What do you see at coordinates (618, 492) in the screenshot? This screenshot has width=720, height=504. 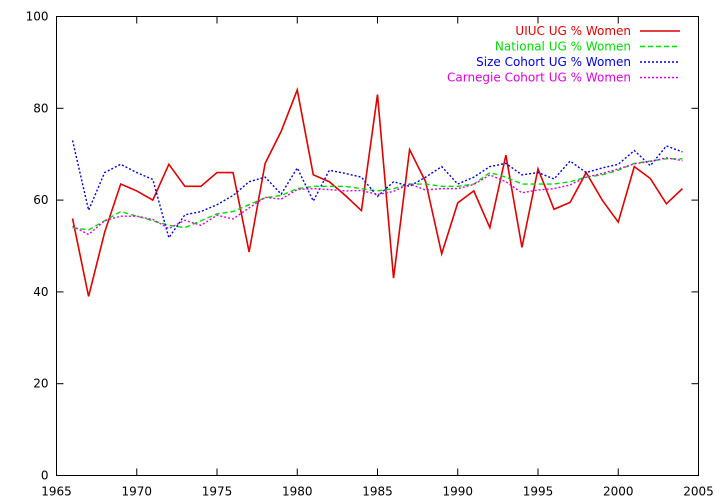 I see `x-tick-label: 2000` at bounding box center [618, 492].